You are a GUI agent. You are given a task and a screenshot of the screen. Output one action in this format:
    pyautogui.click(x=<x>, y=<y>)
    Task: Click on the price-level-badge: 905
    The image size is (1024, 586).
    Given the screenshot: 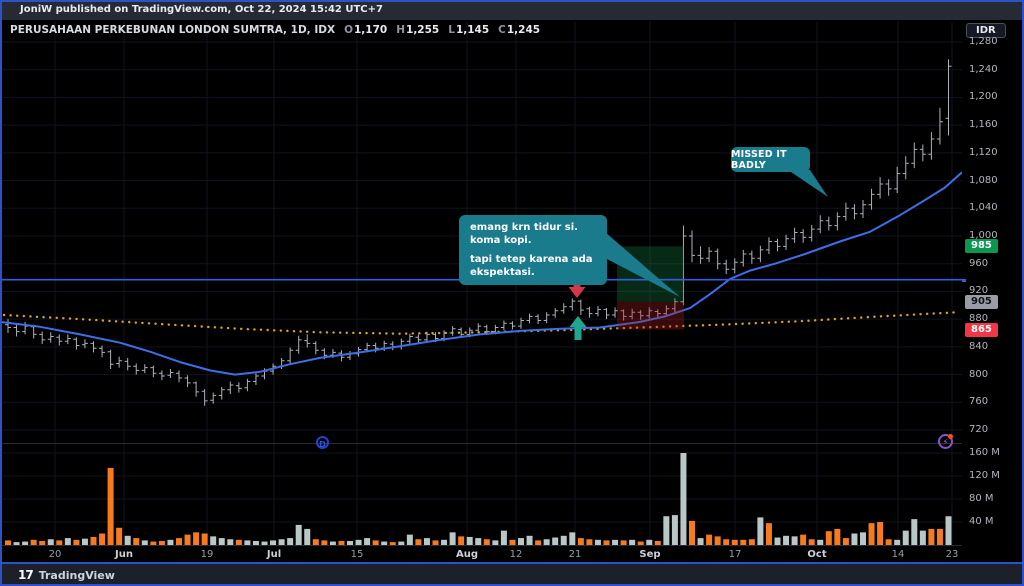 What is the action you would take?
    pyautogui.click(x=981, y=302)
    